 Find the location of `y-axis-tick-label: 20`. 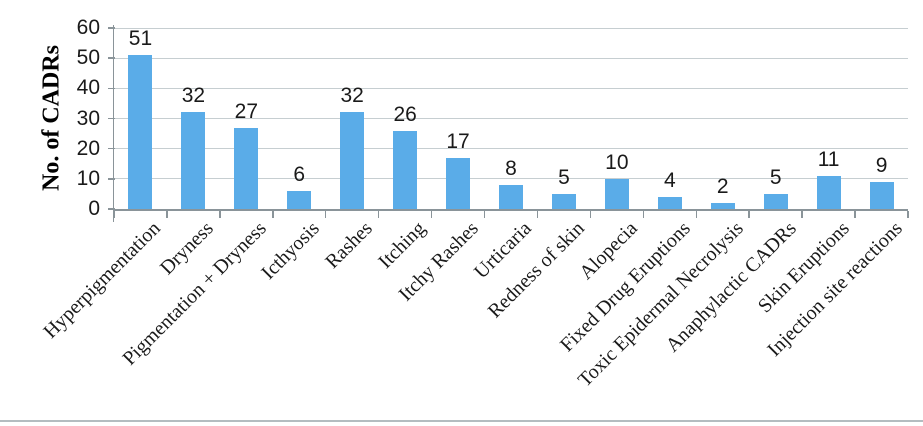

y-axis-tick-label: 20 is located at coordinates (88, 148).